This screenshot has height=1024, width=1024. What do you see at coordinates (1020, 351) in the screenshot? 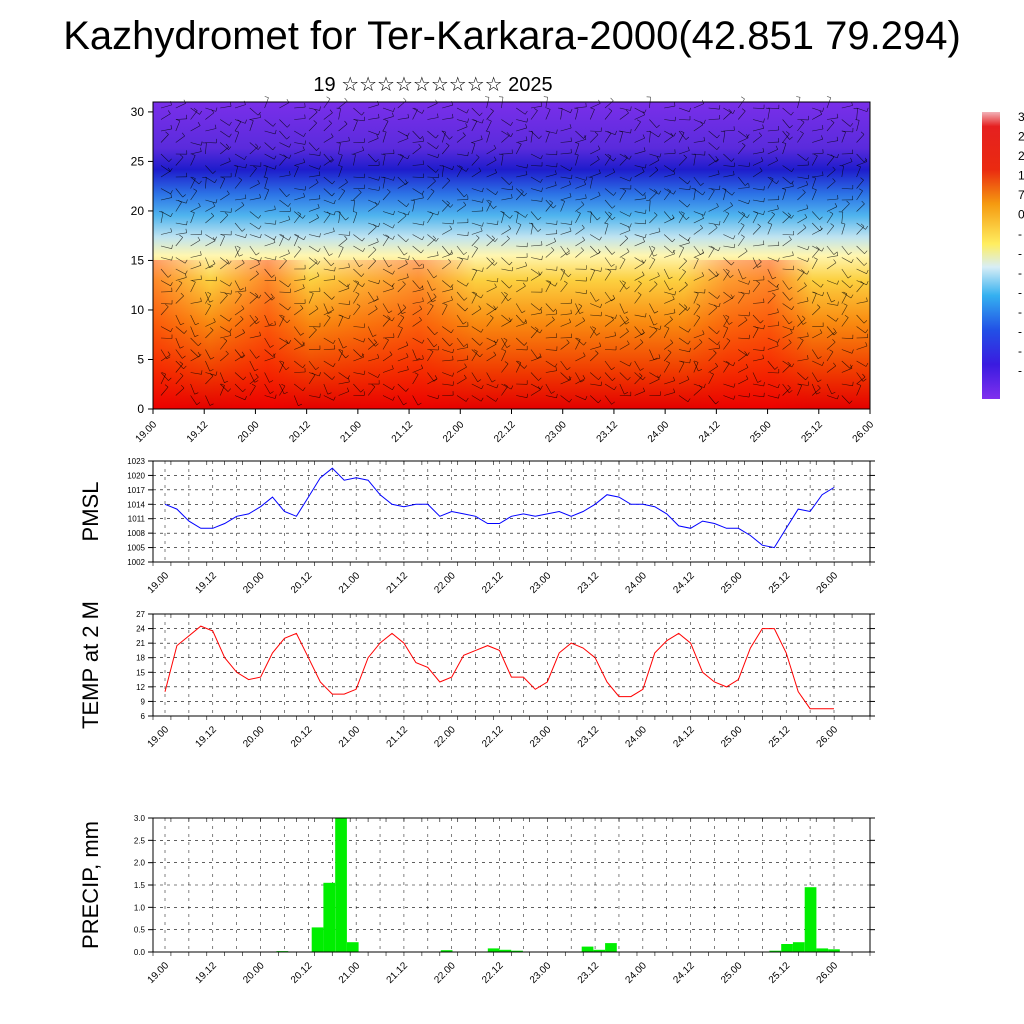
I see `colorbar-label: -` at bounding box center [1020, 351].